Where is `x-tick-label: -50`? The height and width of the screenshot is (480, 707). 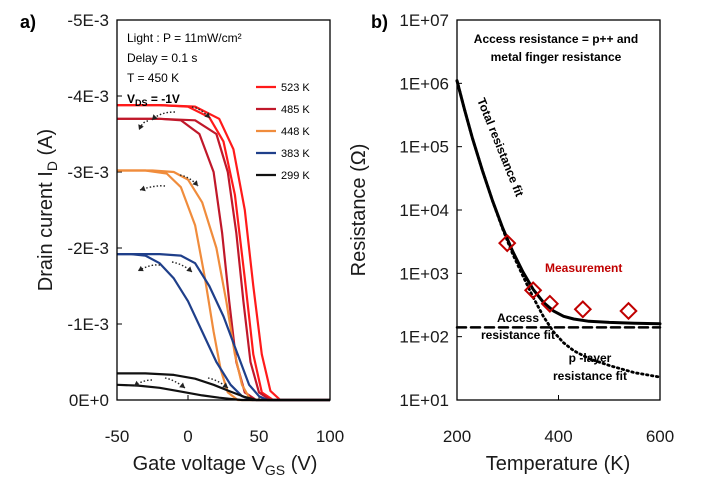 x-tick-label: -50 is located at coordinates (117, 436).